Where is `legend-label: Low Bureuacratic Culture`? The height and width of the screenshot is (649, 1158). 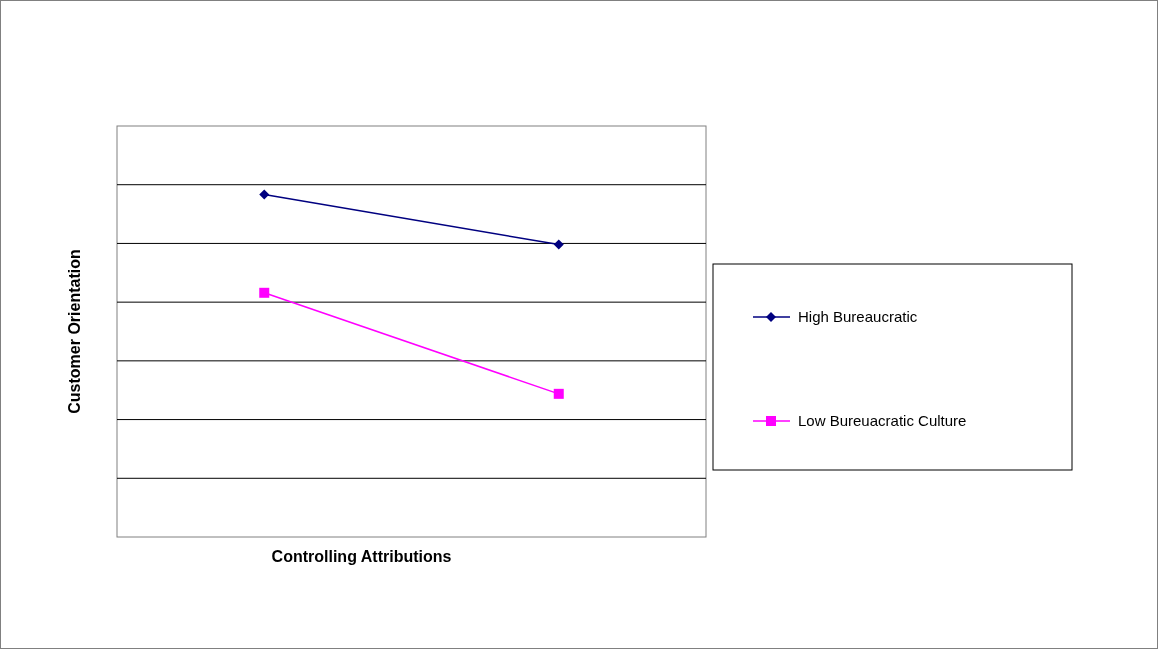 legend-label: Low Bureuacratic Culture is located at coordinates (882, 420).